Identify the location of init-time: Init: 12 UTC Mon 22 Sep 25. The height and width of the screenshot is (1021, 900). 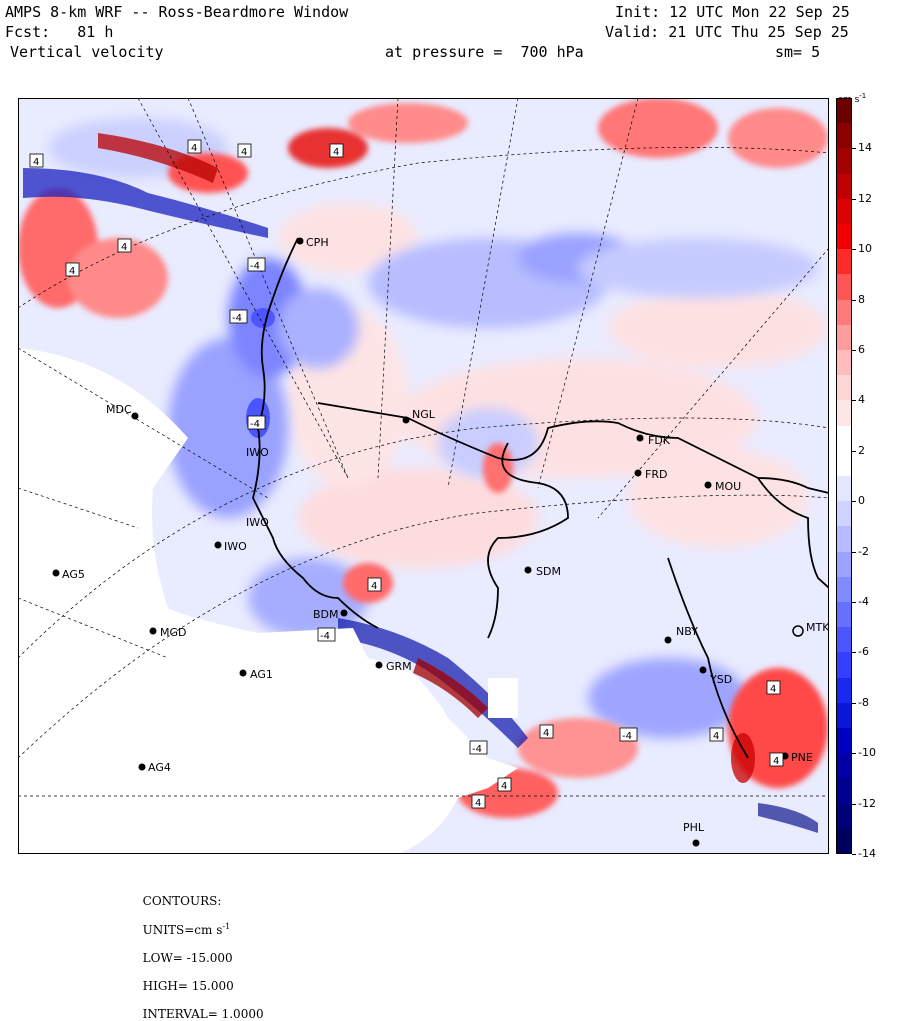
(732, 12).